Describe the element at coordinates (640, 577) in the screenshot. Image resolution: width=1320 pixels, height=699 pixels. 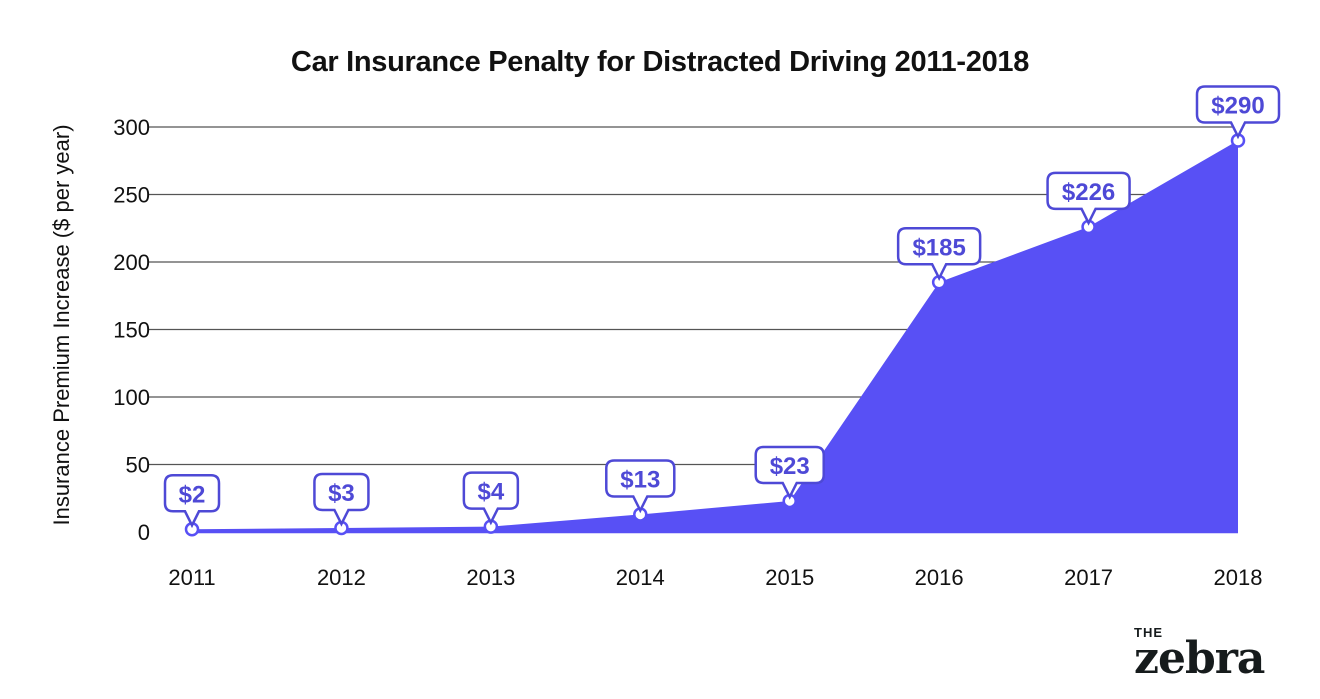
I see `x-tick-label: 2014` at that location.